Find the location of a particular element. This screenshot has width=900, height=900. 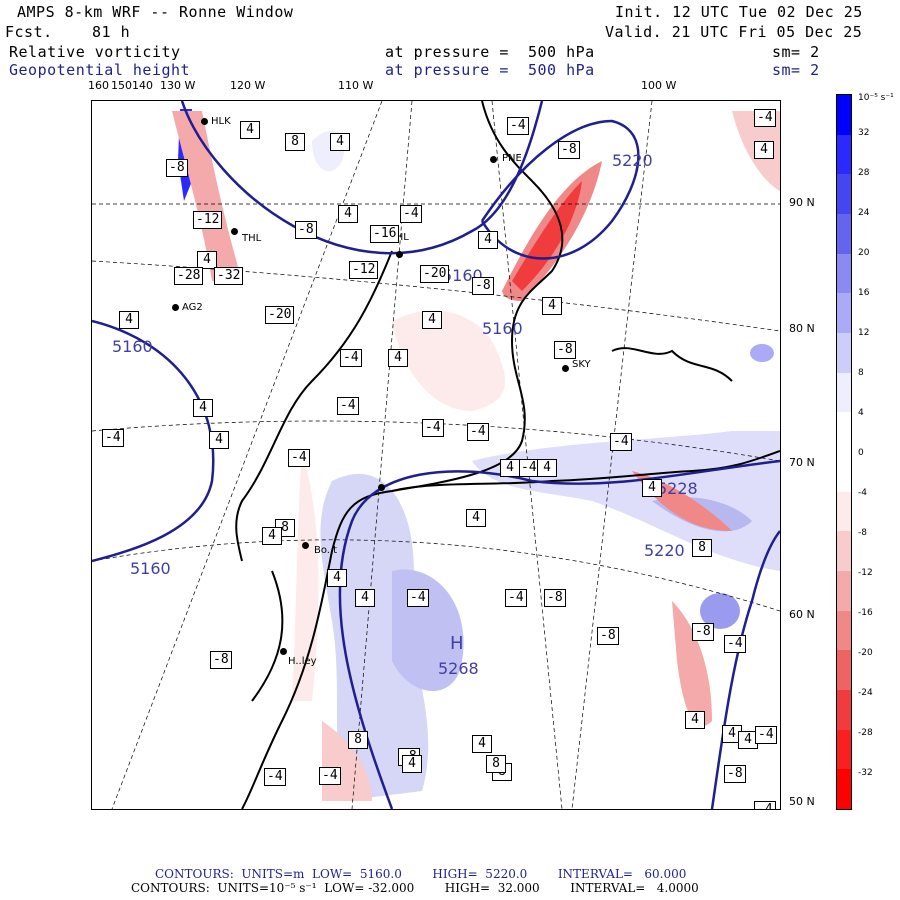

vorticity-contour-label: -28 is located at coordinates (189, 276).